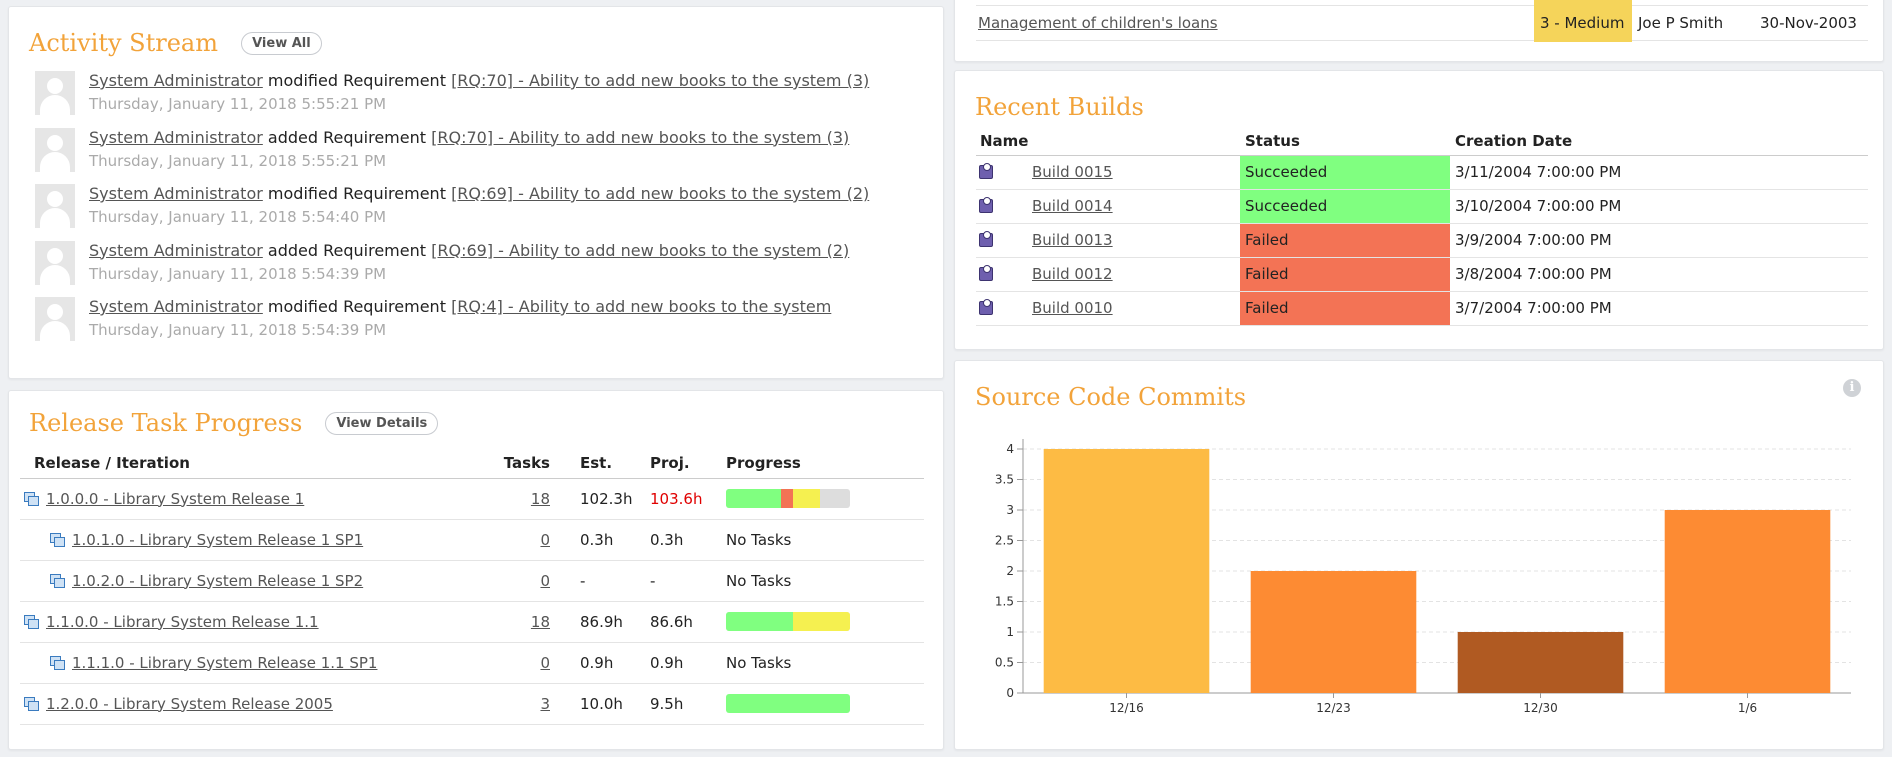 The width and height of the screenshot is (1892, 757). What do you see at coordinates (1098, 23) in the screenshot?
I see `requirement-link: Management of children's loans` at bounding box center [1098, 23].